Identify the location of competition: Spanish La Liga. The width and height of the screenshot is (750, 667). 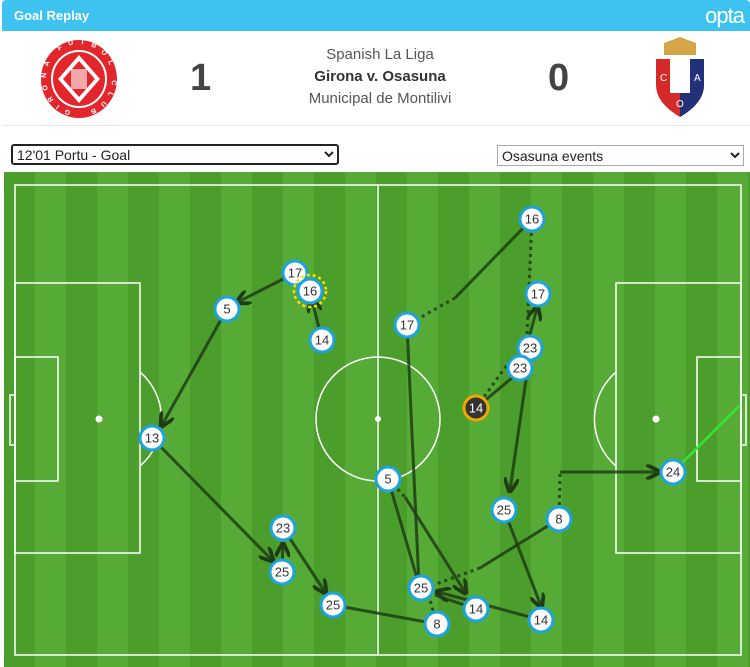
(380, 54).